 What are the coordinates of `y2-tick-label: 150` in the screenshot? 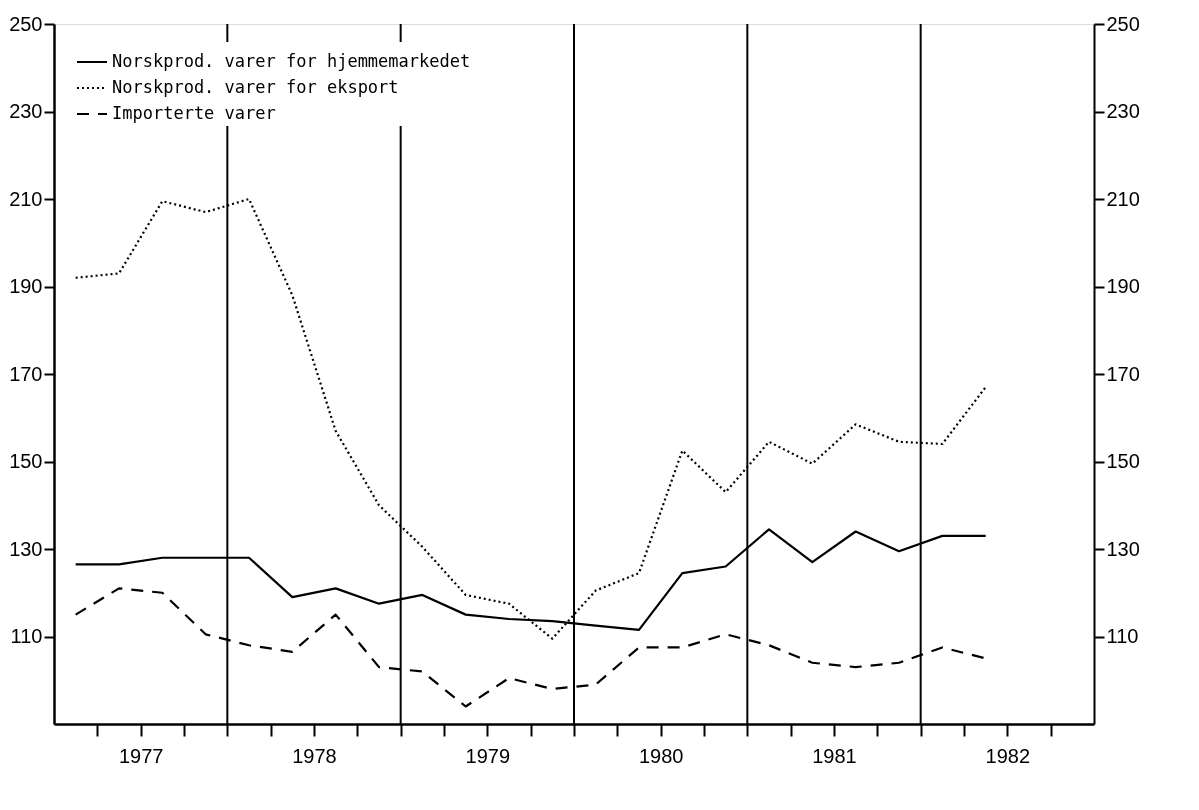 It's located at (1123, 461).